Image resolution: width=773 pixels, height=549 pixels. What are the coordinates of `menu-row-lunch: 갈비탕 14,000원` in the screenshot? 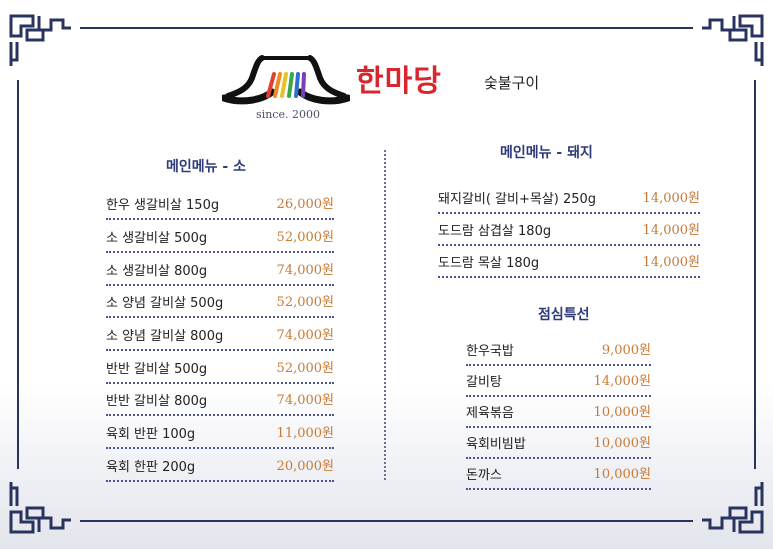 It's located at (558, 381).